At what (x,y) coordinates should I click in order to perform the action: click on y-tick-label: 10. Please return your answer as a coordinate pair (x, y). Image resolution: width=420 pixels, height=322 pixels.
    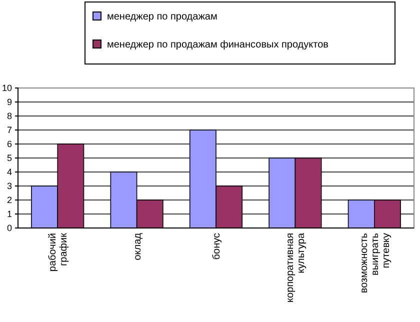
    Looking at the image, I should click on (7, 87).